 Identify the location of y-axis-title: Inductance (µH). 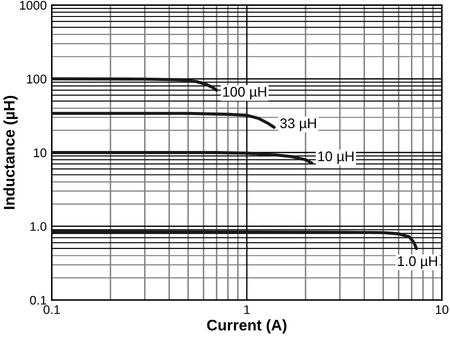
(10, 152).